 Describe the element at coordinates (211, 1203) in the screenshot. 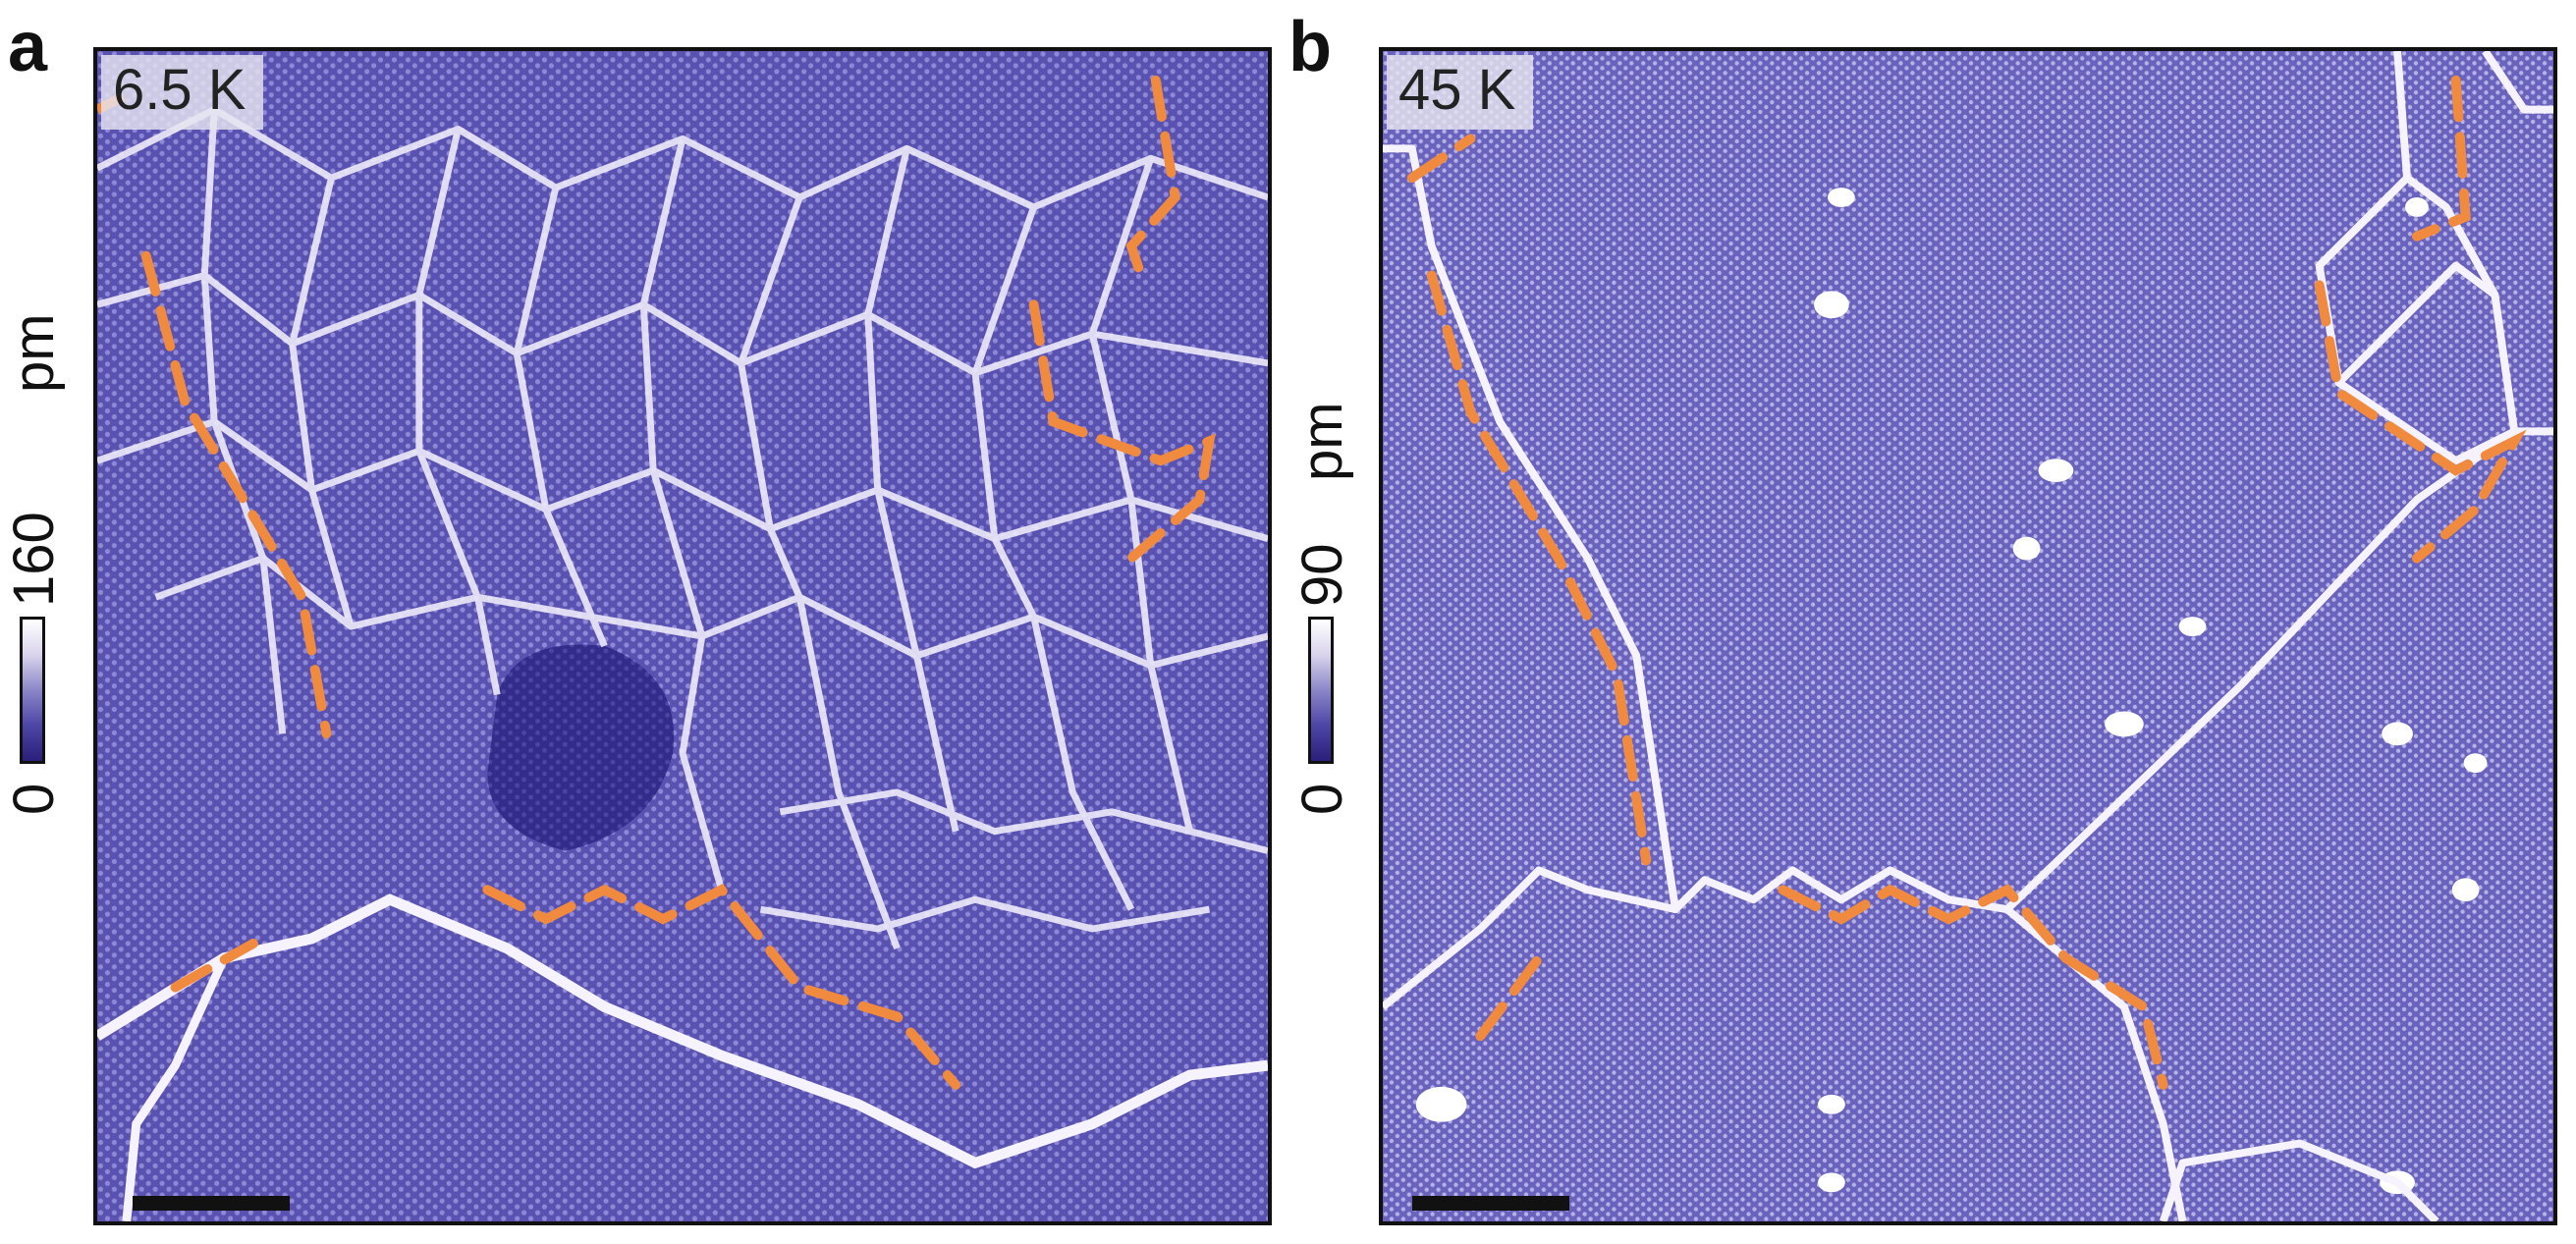

I see `scale-bar-a` at that location.